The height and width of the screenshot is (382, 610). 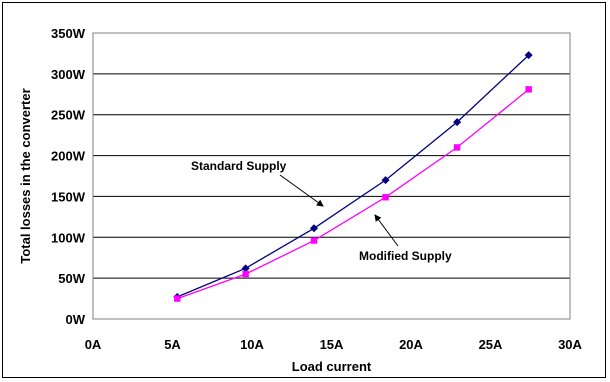 What do you see at coordinates (76, 319) in the screenshot?
I see `y-tick-label: 0W` at bounding box center [76, 319].